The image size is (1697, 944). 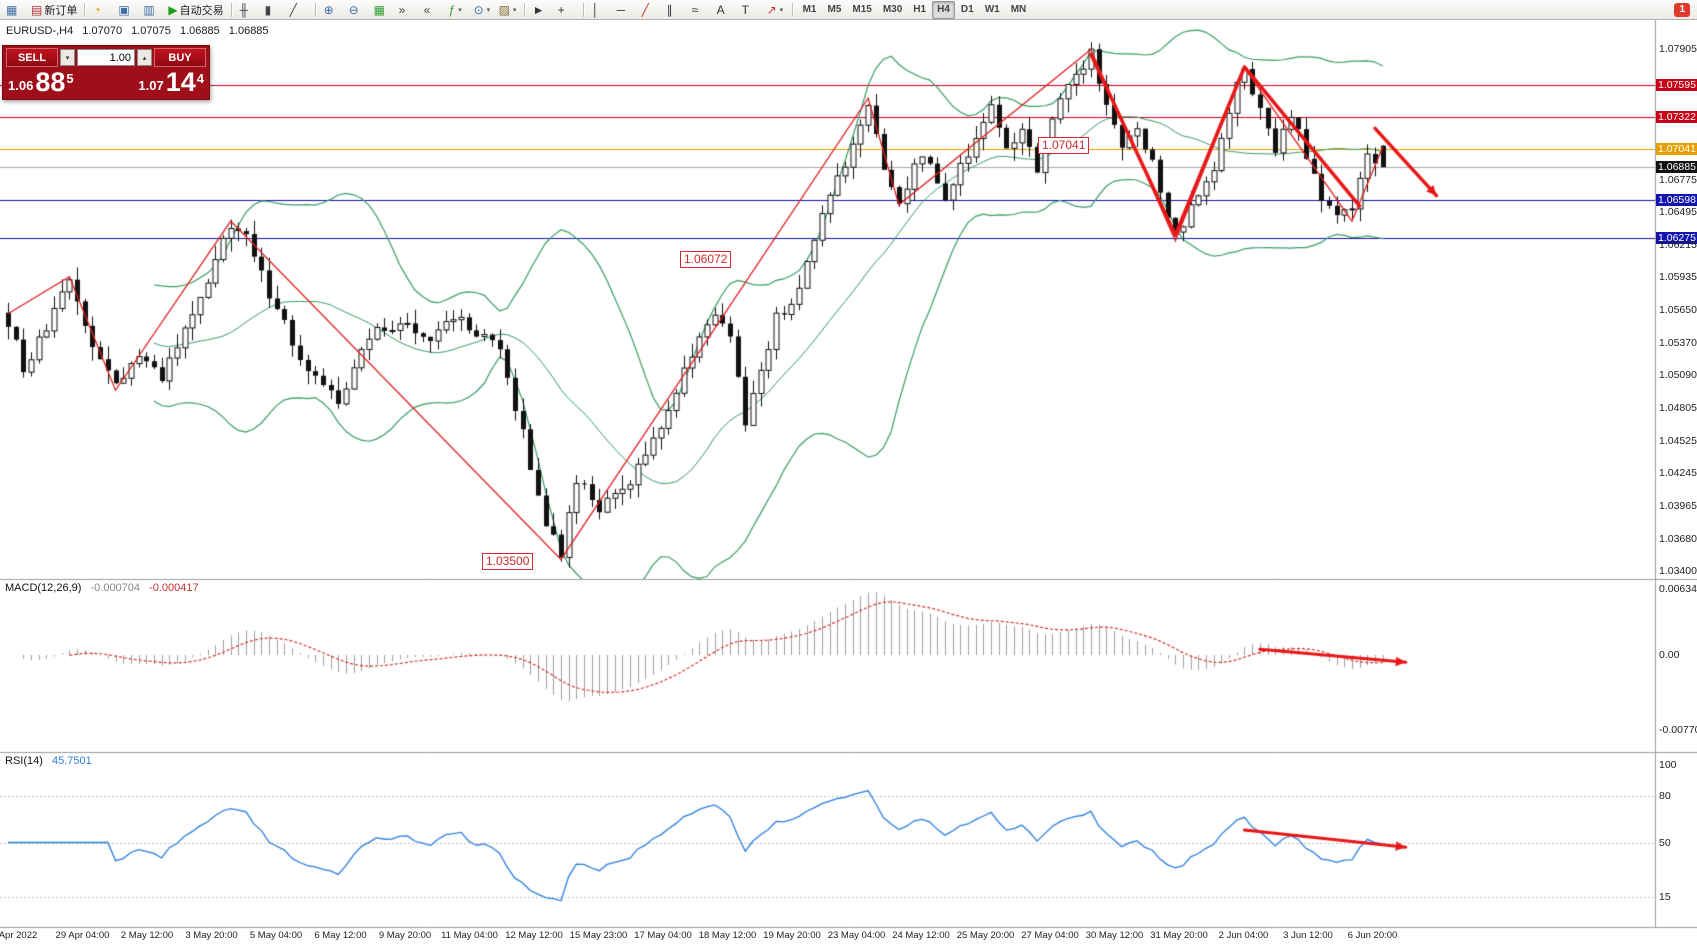 I want to click on timeframe-h1-button: H1, so click(x=920, y=9).